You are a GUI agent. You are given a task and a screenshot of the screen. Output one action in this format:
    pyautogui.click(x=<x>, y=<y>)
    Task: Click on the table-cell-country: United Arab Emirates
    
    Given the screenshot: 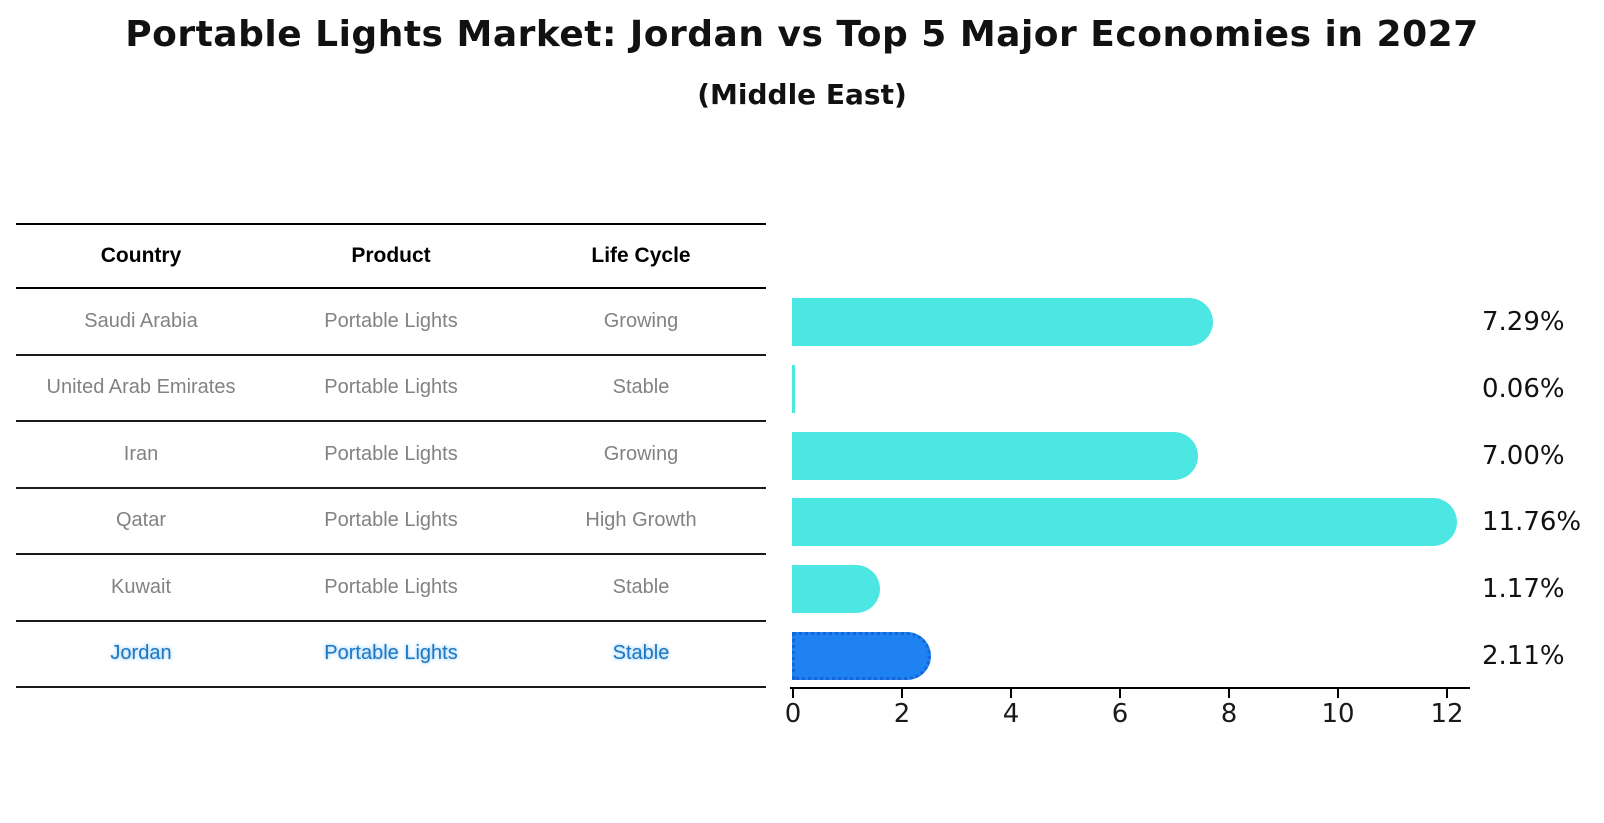 What is the action you would take?
    pyautogui.click(x=141, y=387)
    